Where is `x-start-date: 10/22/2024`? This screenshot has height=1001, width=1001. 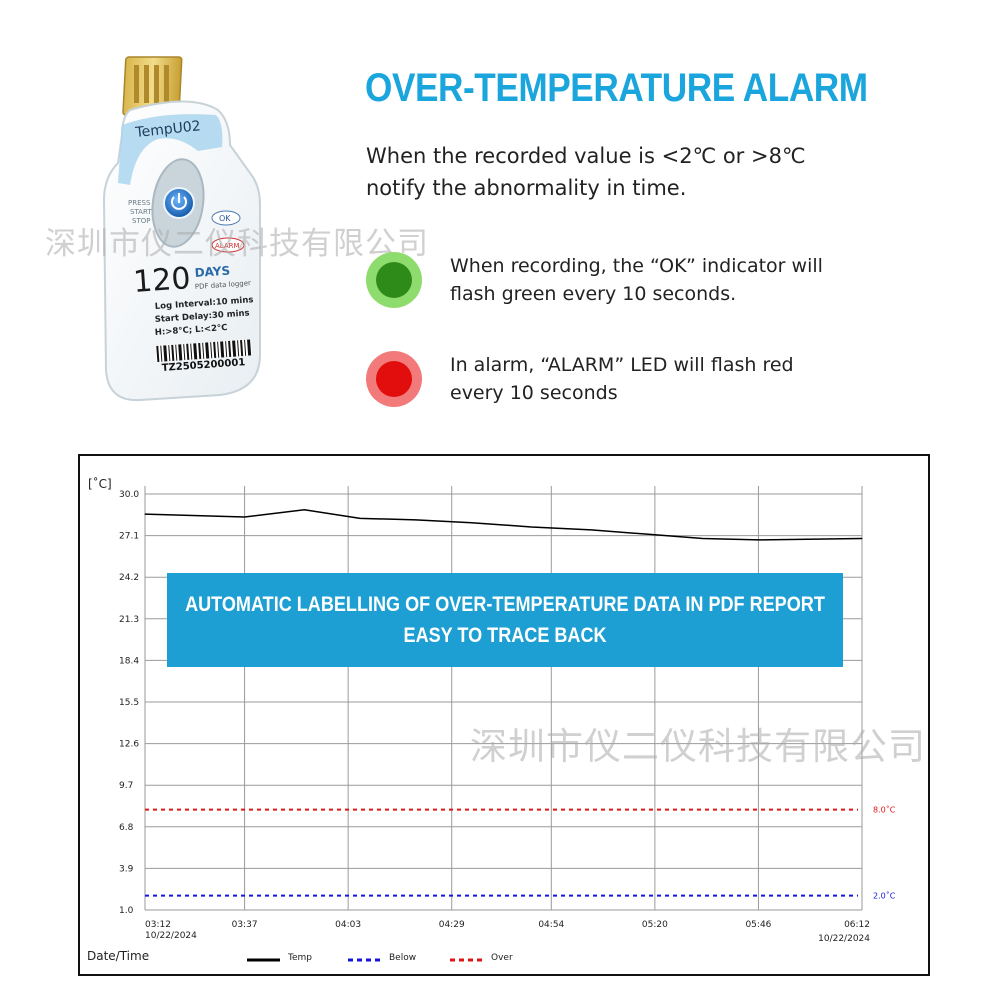
x-start-date: 10/22/2024 is located at coordinates (171, 936).